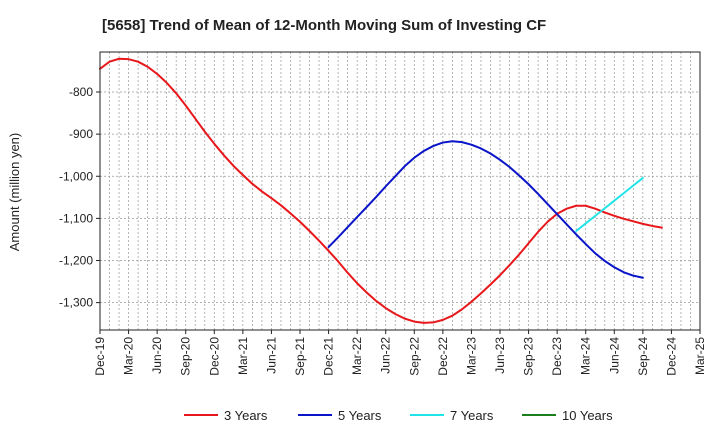 The height and width of the screenshot is (440, 720). Describe the element at coordinates (557, 356) in the screenshot. I see `x-tick-label: Dec-23` at that location.